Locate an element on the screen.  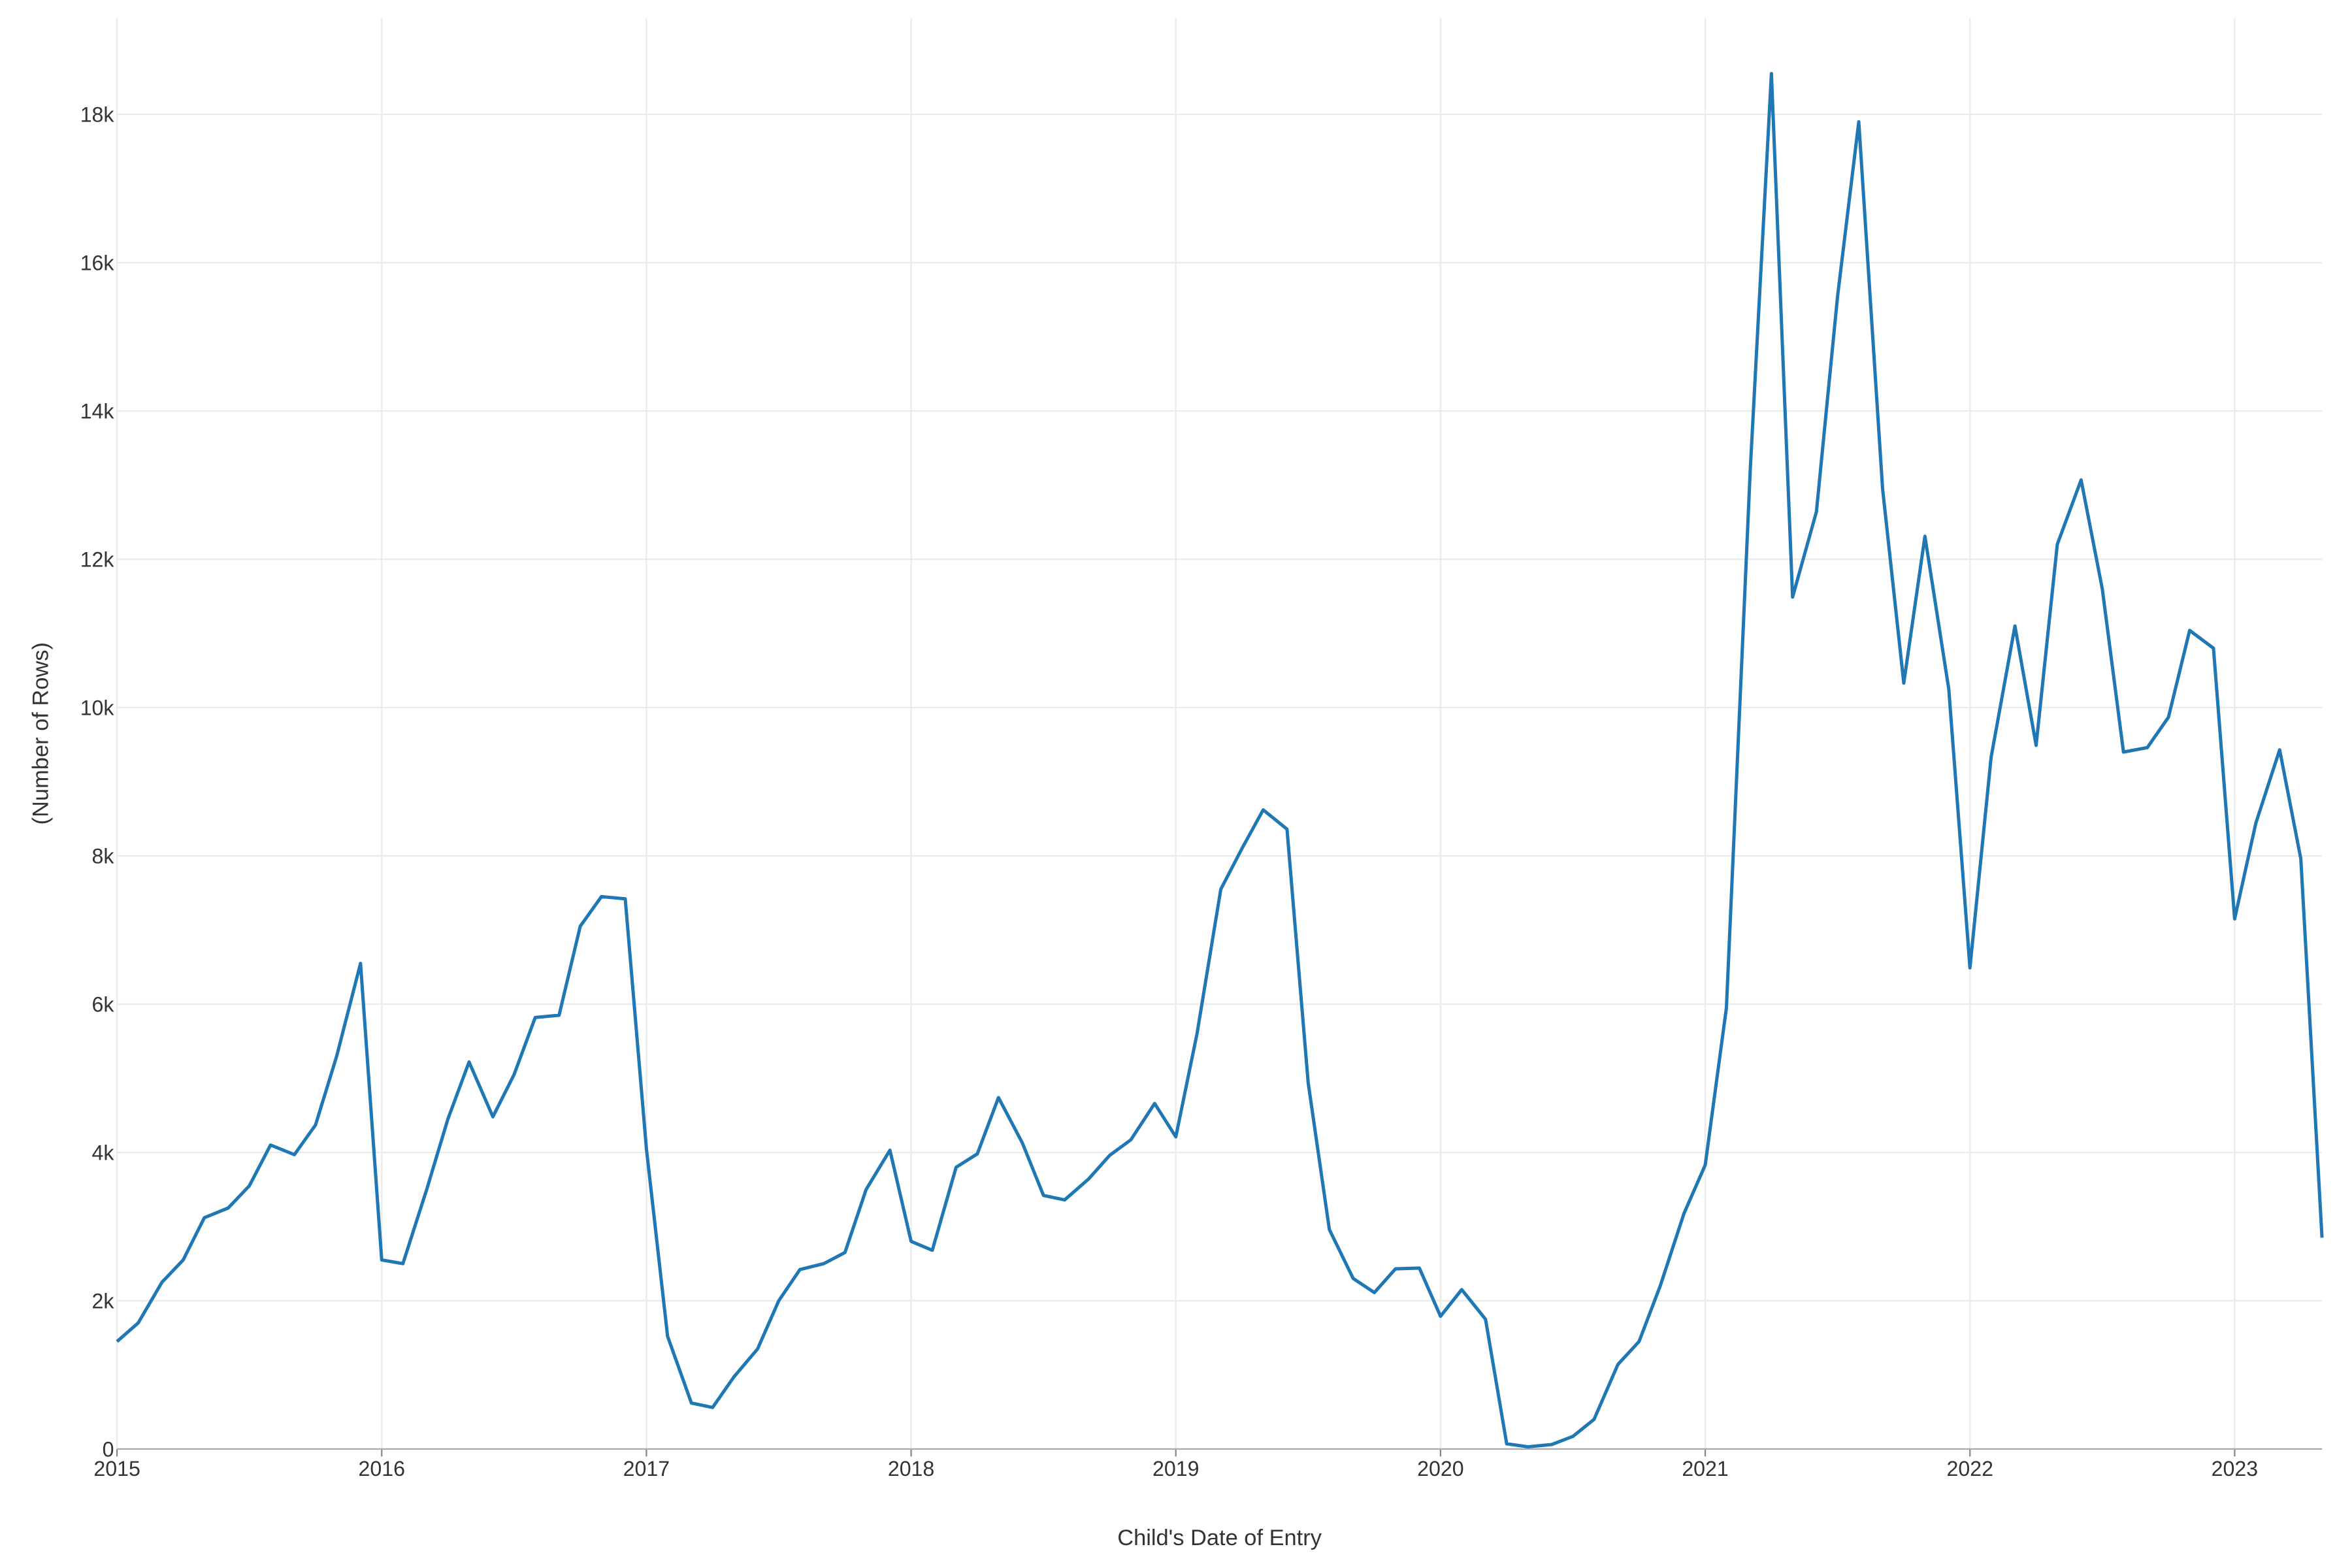
x-tick-label: 2020 is located at coordinates (1440, 1468).